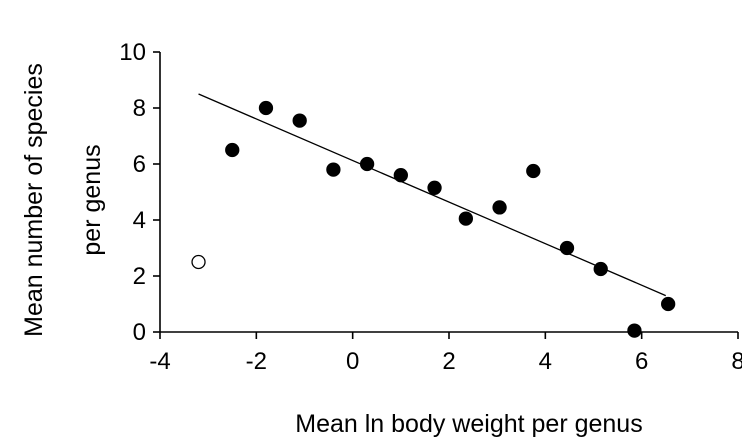 The height and width of the screenshot is (445, 742). What do you see at coordinates (139, 220) in the screenshot?
I see `y-tick-label: 4` at bounding box center [139, 220].